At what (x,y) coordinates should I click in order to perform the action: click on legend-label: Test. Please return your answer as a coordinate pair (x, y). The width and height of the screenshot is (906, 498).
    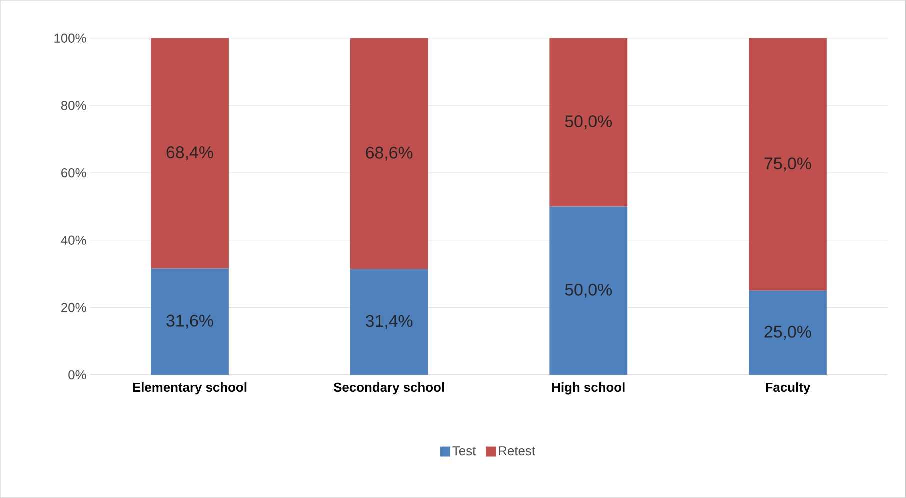
    Looking at the image, I should click on (464, 451).